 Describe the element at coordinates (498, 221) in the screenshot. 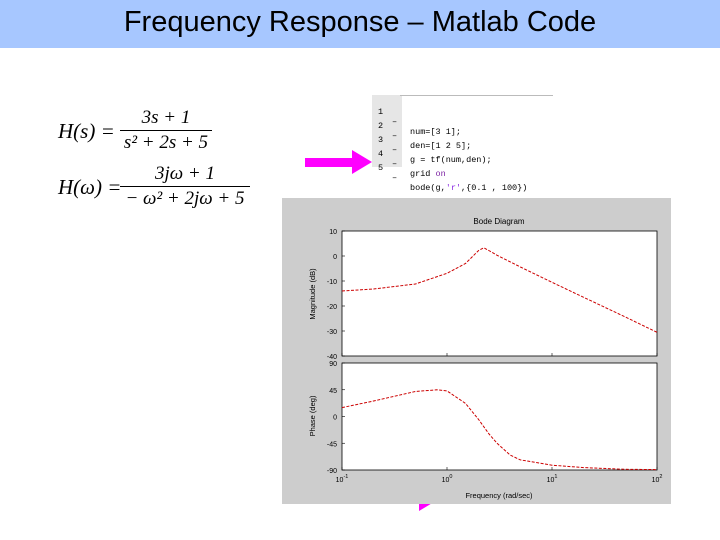

I see `bode-title: Bode Diagram` at that location.